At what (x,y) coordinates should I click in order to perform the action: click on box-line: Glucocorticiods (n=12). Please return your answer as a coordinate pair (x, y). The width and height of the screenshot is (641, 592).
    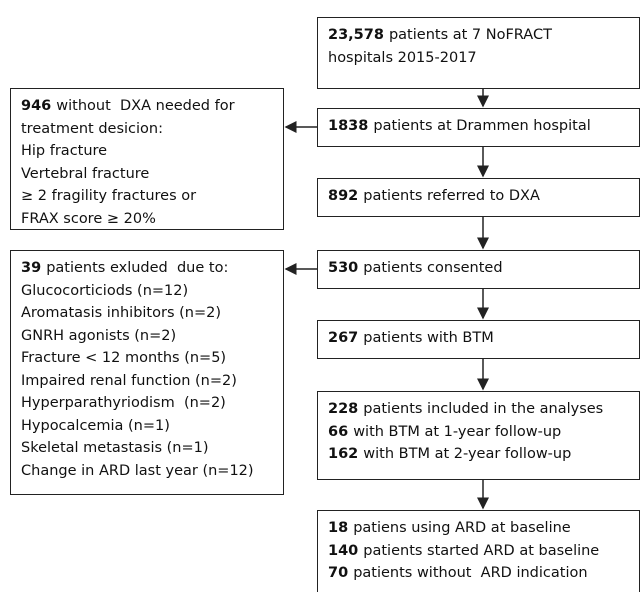
    Looking at the image, I should click on (152, 291).